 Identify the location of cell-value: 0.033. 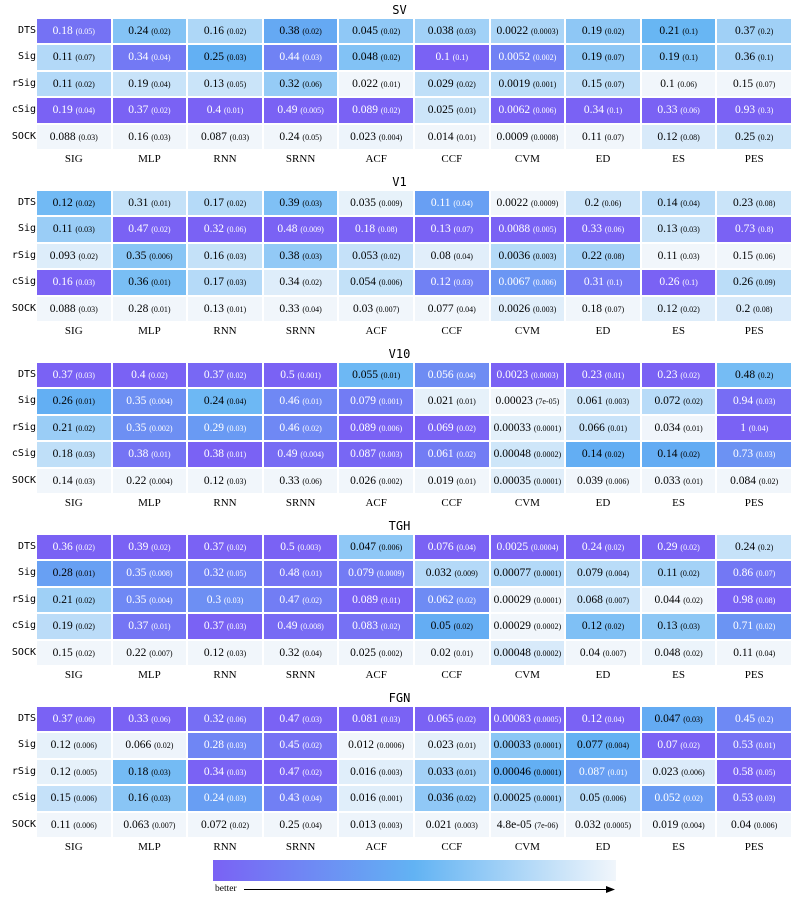
(442, 771).